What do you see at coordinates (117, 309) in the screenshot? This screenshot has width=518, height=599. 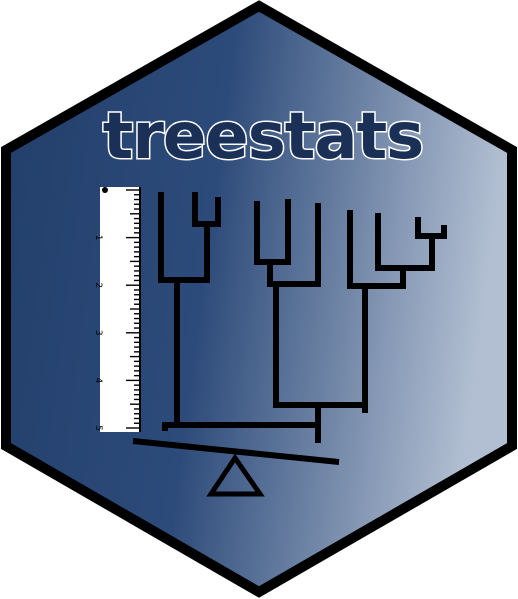 I see `ruler-icon: 1 2 3 4 5` at bounding box center [117, 309].